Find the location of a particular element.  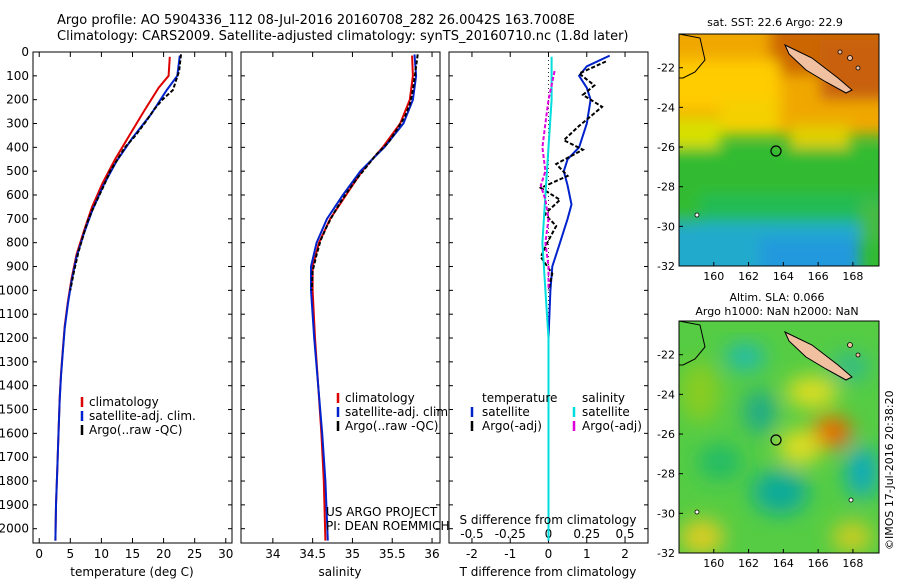

y-tick-label: 1600 is located at coordinates (14, 433).